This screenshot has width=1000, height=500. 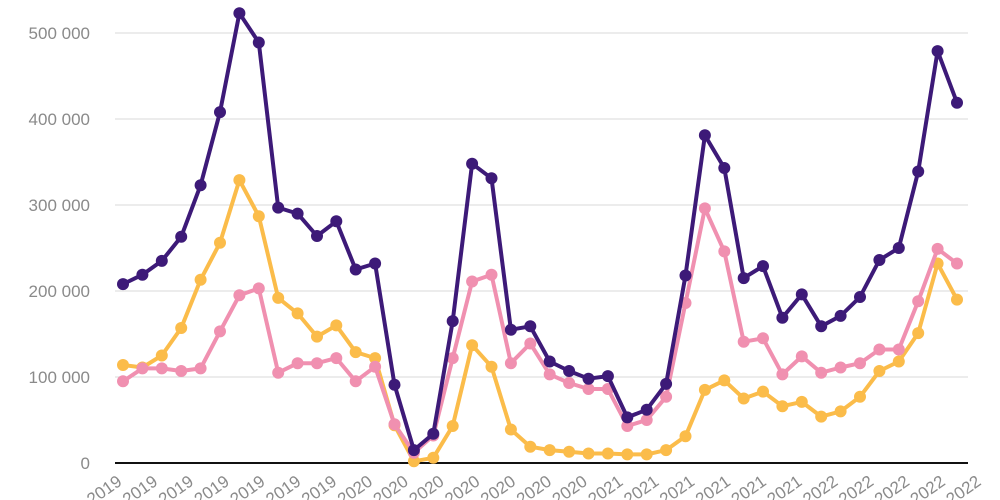 What do you see at coordinates (59, 377) in the screenshot?
I see `y-tick-label: 100 000` at bounding box center [59, 377].